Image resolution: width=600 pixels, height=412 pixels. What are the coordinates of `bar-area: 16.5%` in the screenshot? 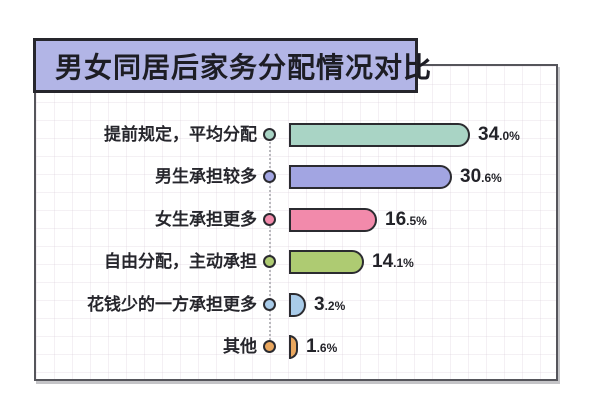 It's located at (358, 220).